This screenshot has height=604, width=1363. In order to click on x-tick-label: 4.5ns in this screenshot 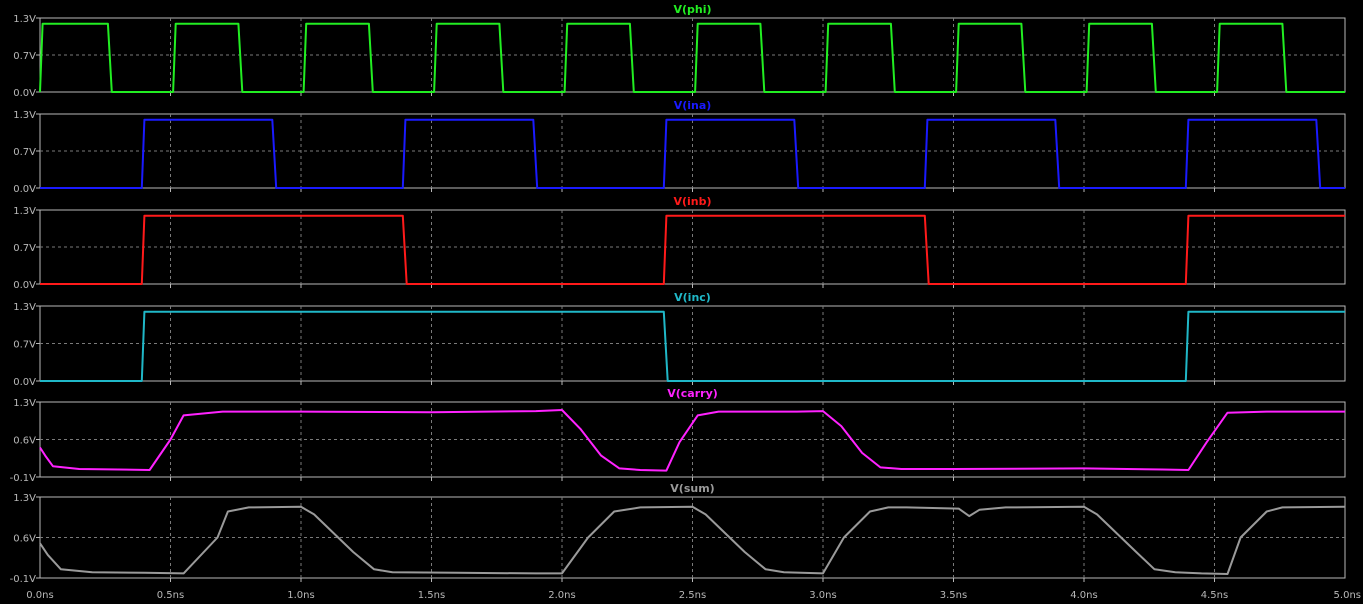, I will do `click(1214, 595)`.